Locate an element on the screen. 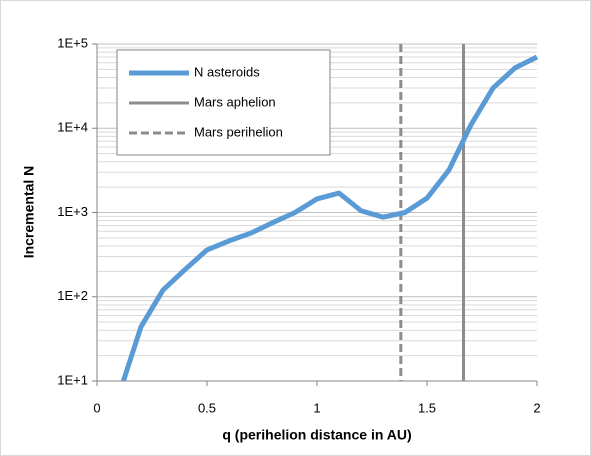 Image resolution: width=591 pixels, height=456 pixels. y-axis-title: Incremental N is located at coordinates (29, 212).